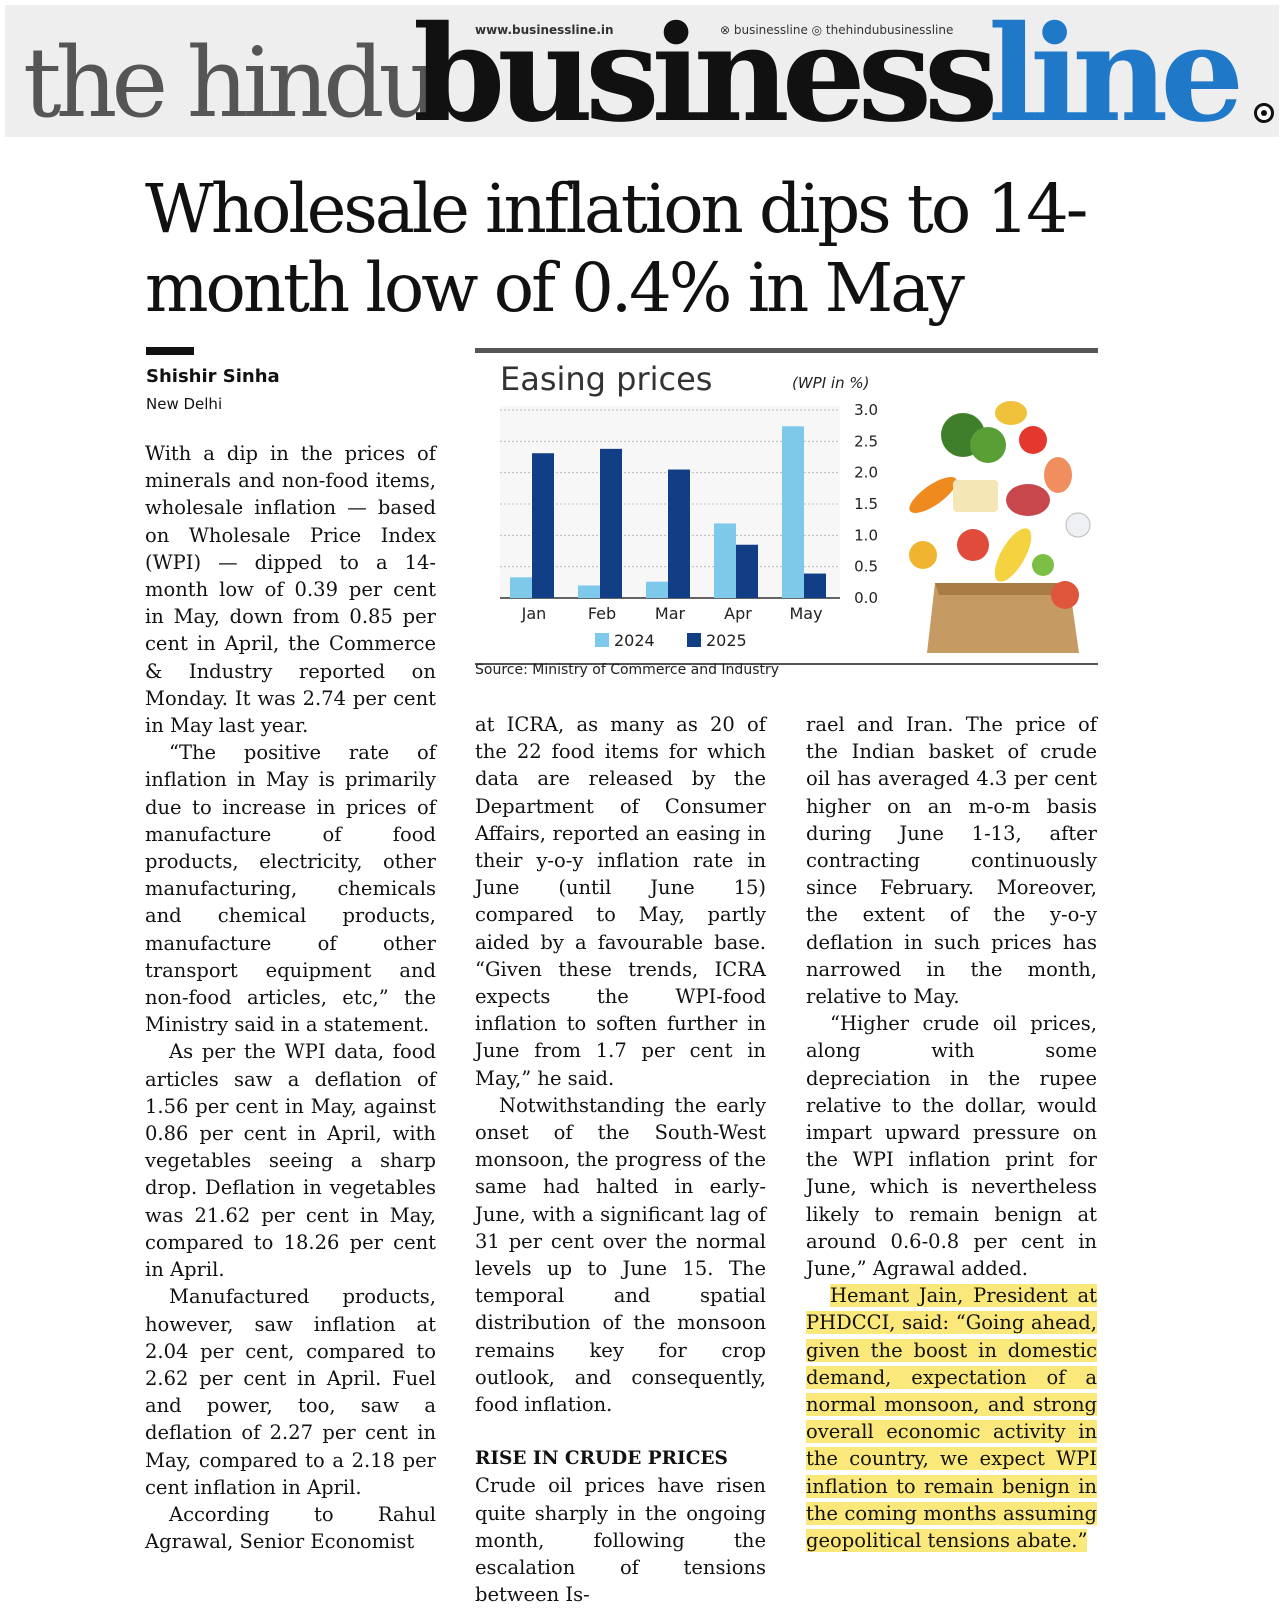 The height and width of the screenshot is (1609, 1284). I want to click on chart-frame, so click(786, 506).